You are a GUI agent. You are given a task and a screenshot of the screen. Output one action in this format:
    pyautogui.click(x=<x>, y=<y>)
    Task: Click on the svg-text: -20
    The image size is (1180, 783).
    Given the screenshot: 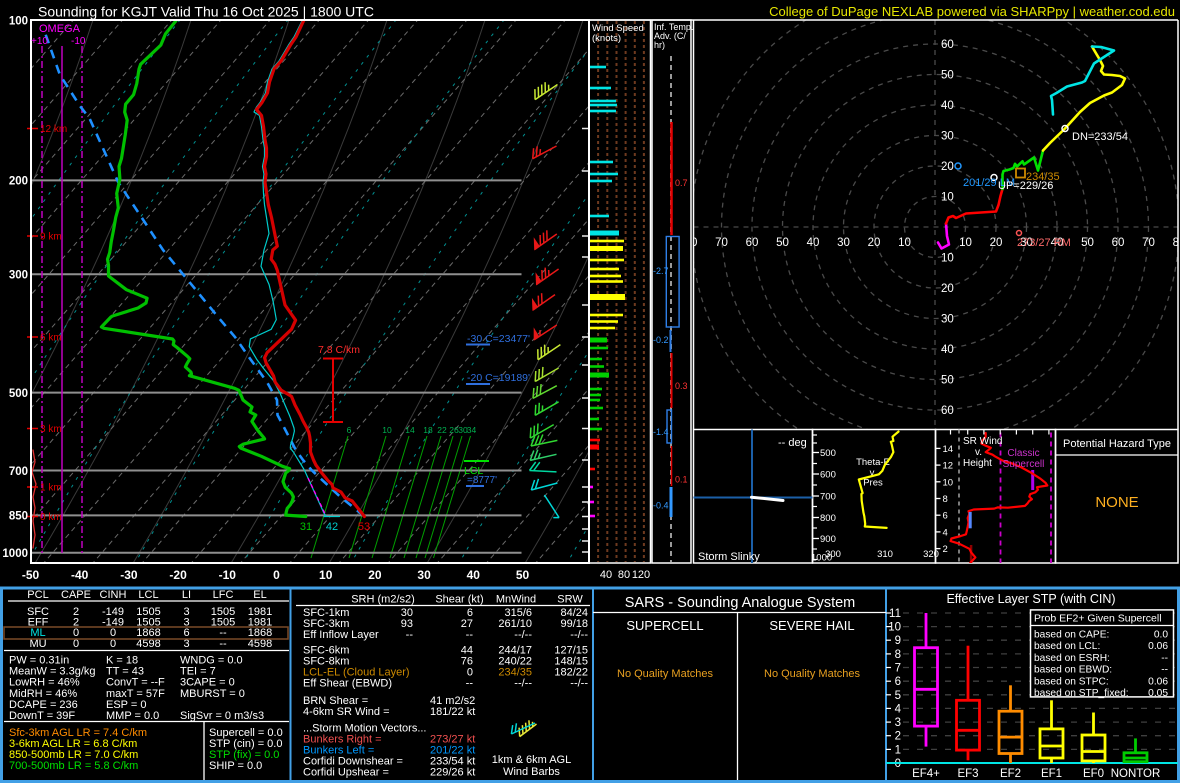 What is the action you would take?
    pyautogui.click(x=178, y=575)
    